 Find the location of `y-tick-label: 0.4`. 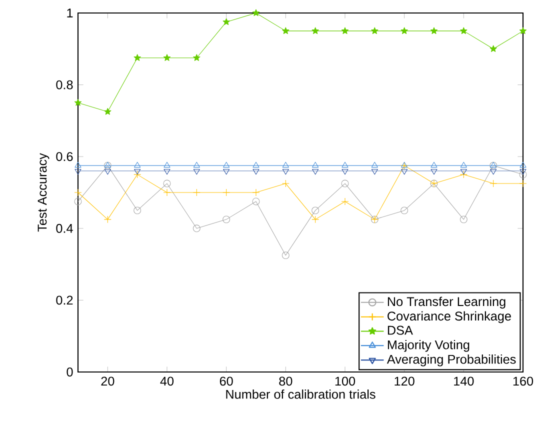

y-tick-label: 0.4 is located at coordinates (64, 228).